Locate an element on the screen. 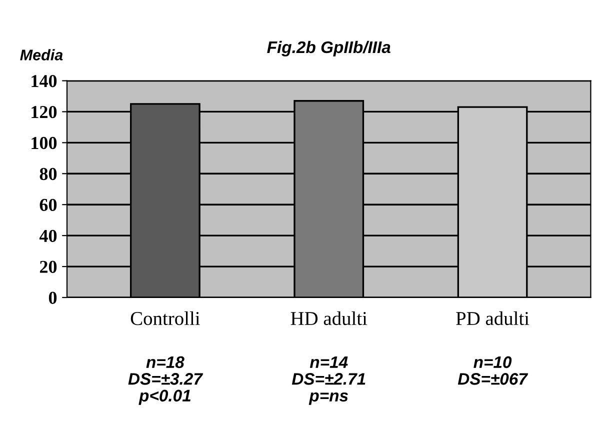 The width and height of the screenshot is (609, 425). y-tick-label: 100 is located at coordinates (44, 143).